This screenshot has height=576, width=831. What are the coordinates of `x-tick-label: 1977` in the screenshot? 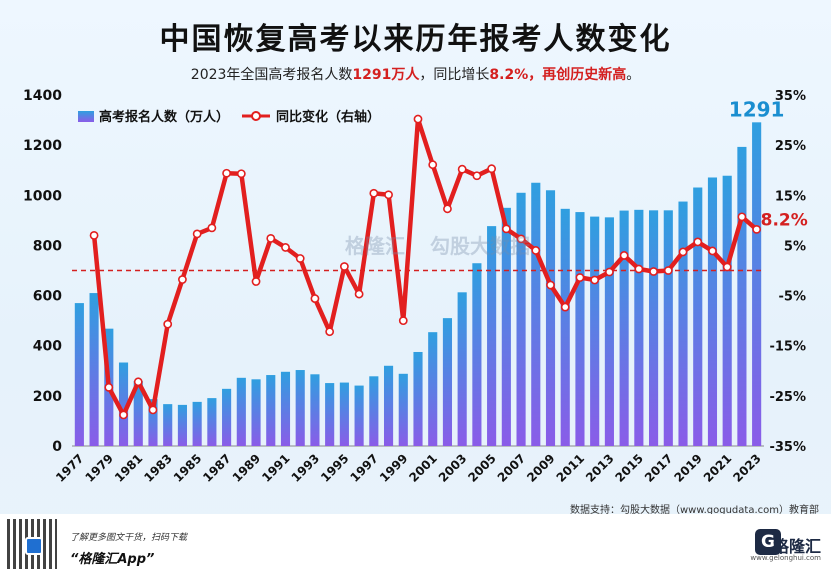 It's located at (70, 468).